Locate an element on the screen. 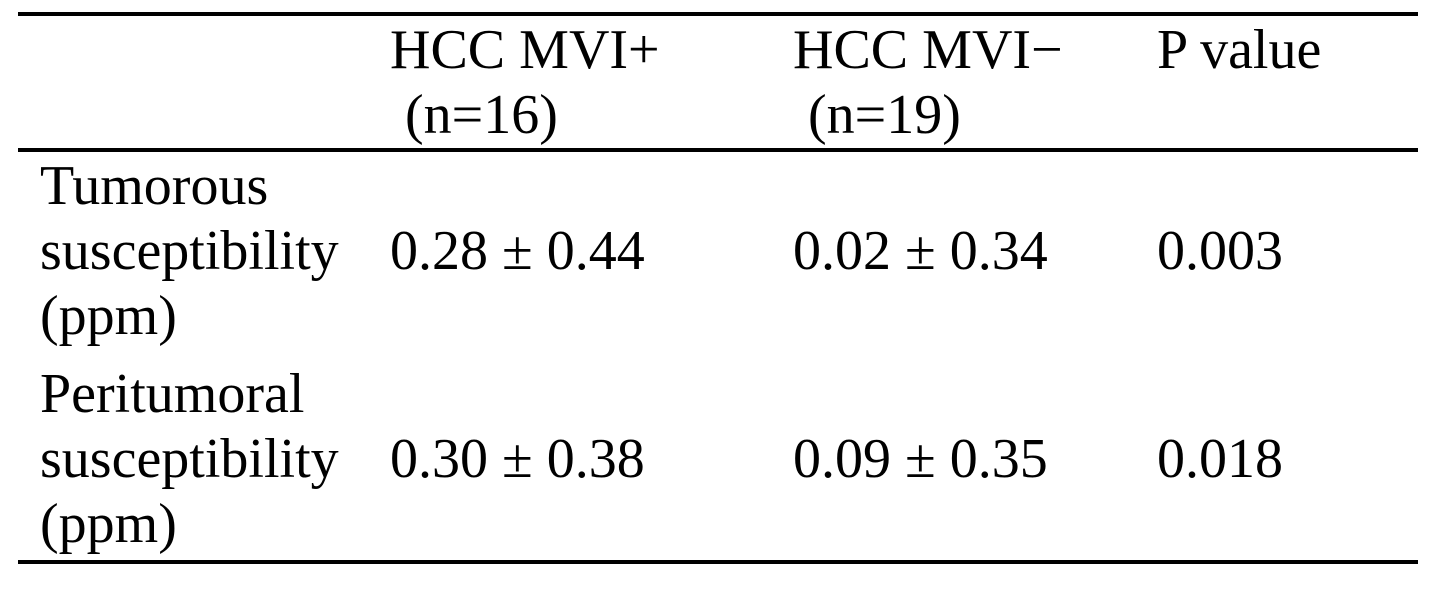 This screenshot has height=593, width=1441. cell-tumorous-mvi-positive: 0.28 ± 0.44 is located at coordinates (517, 251).